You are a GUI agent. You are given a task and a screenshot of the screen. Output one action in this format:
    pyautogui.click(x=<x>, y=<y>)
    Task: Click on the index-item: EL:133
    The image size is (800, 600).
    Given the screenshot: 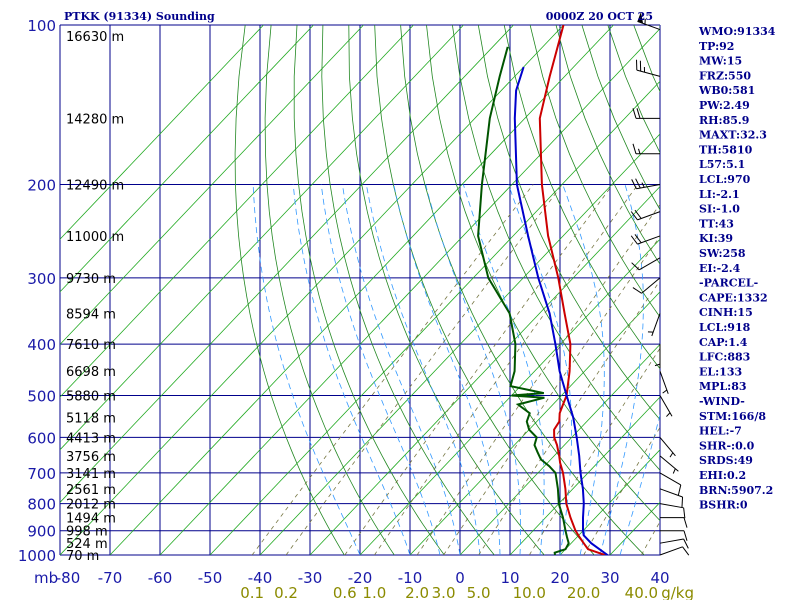 What is the action you would take?
    pyautogui.click(x=720, y=371)
    